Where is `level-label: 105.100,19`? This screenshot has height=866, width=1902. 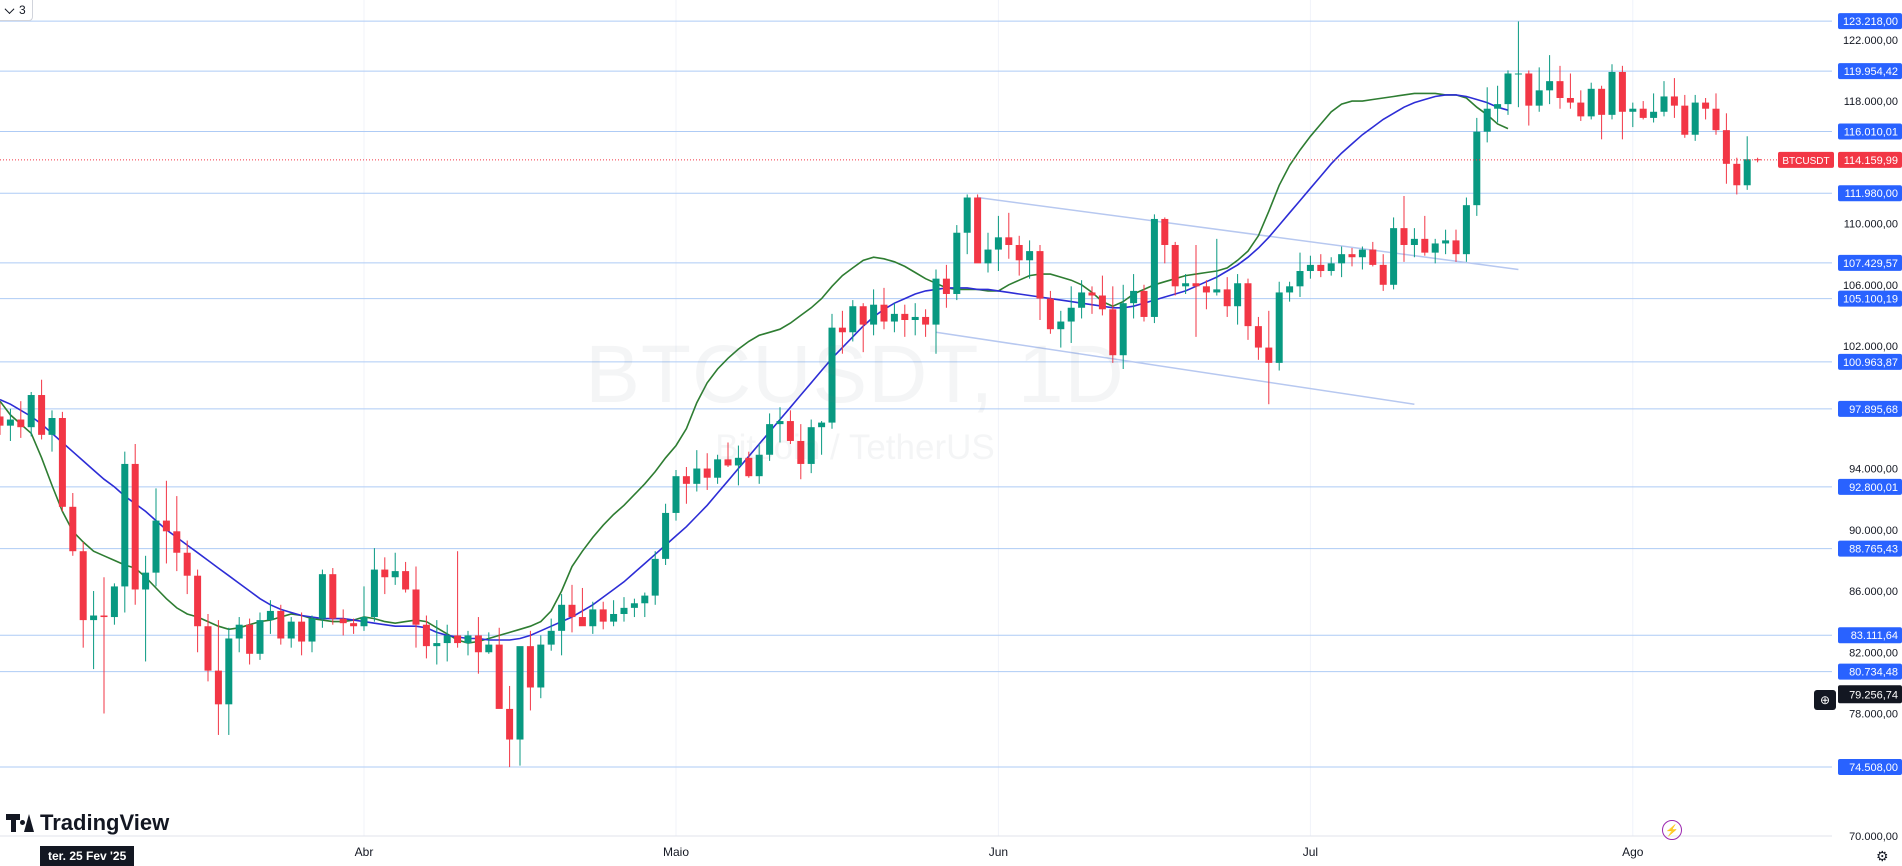 level-label: 105.100,19 is located at coordinates (1870, 300).